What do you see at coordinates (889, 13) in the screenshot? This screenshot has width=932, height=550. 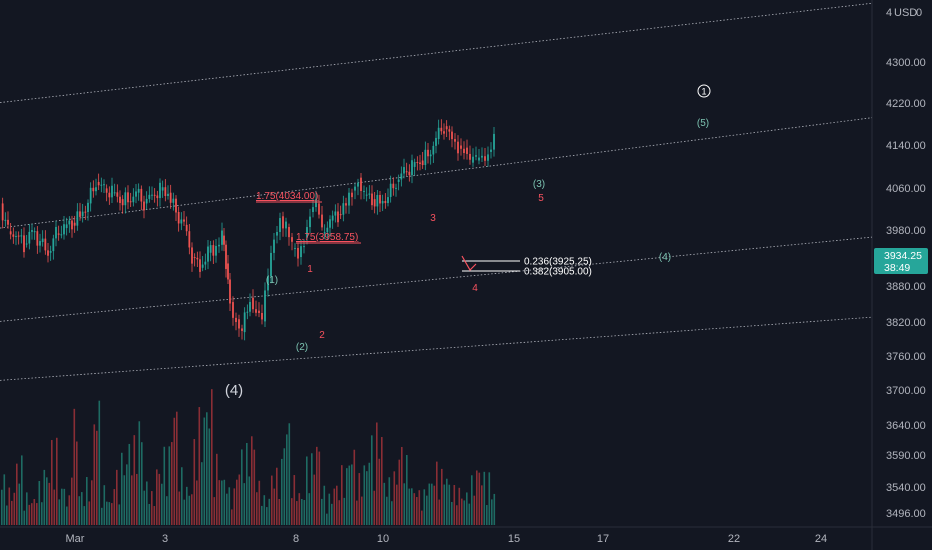 I see `axis-menu-label: 4` at bounding box center [889, 13].